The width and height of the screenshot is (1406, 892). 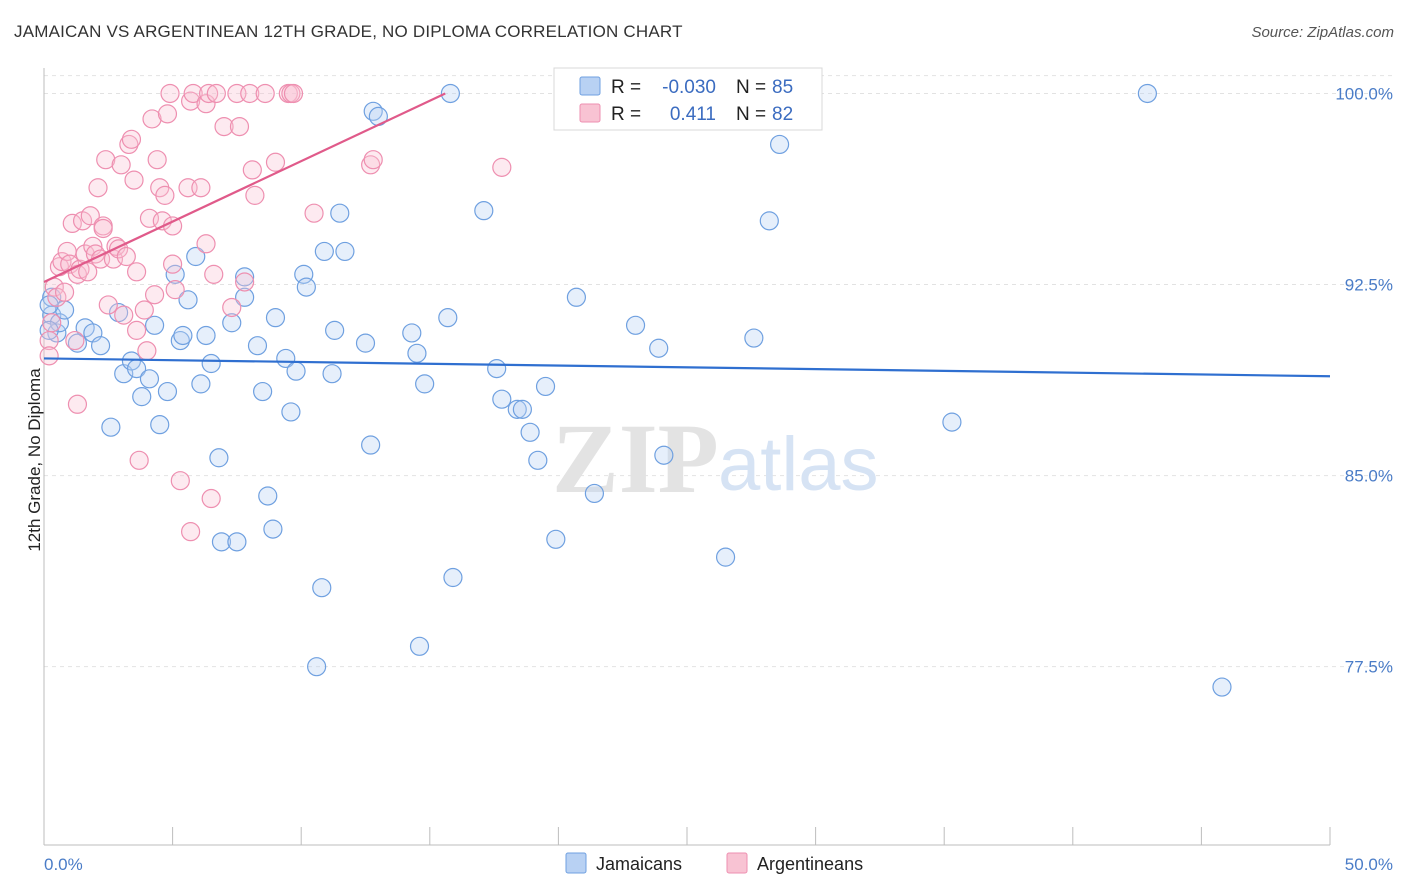 I want to click on trend-line-argentineans, so click(x=244, y=187).